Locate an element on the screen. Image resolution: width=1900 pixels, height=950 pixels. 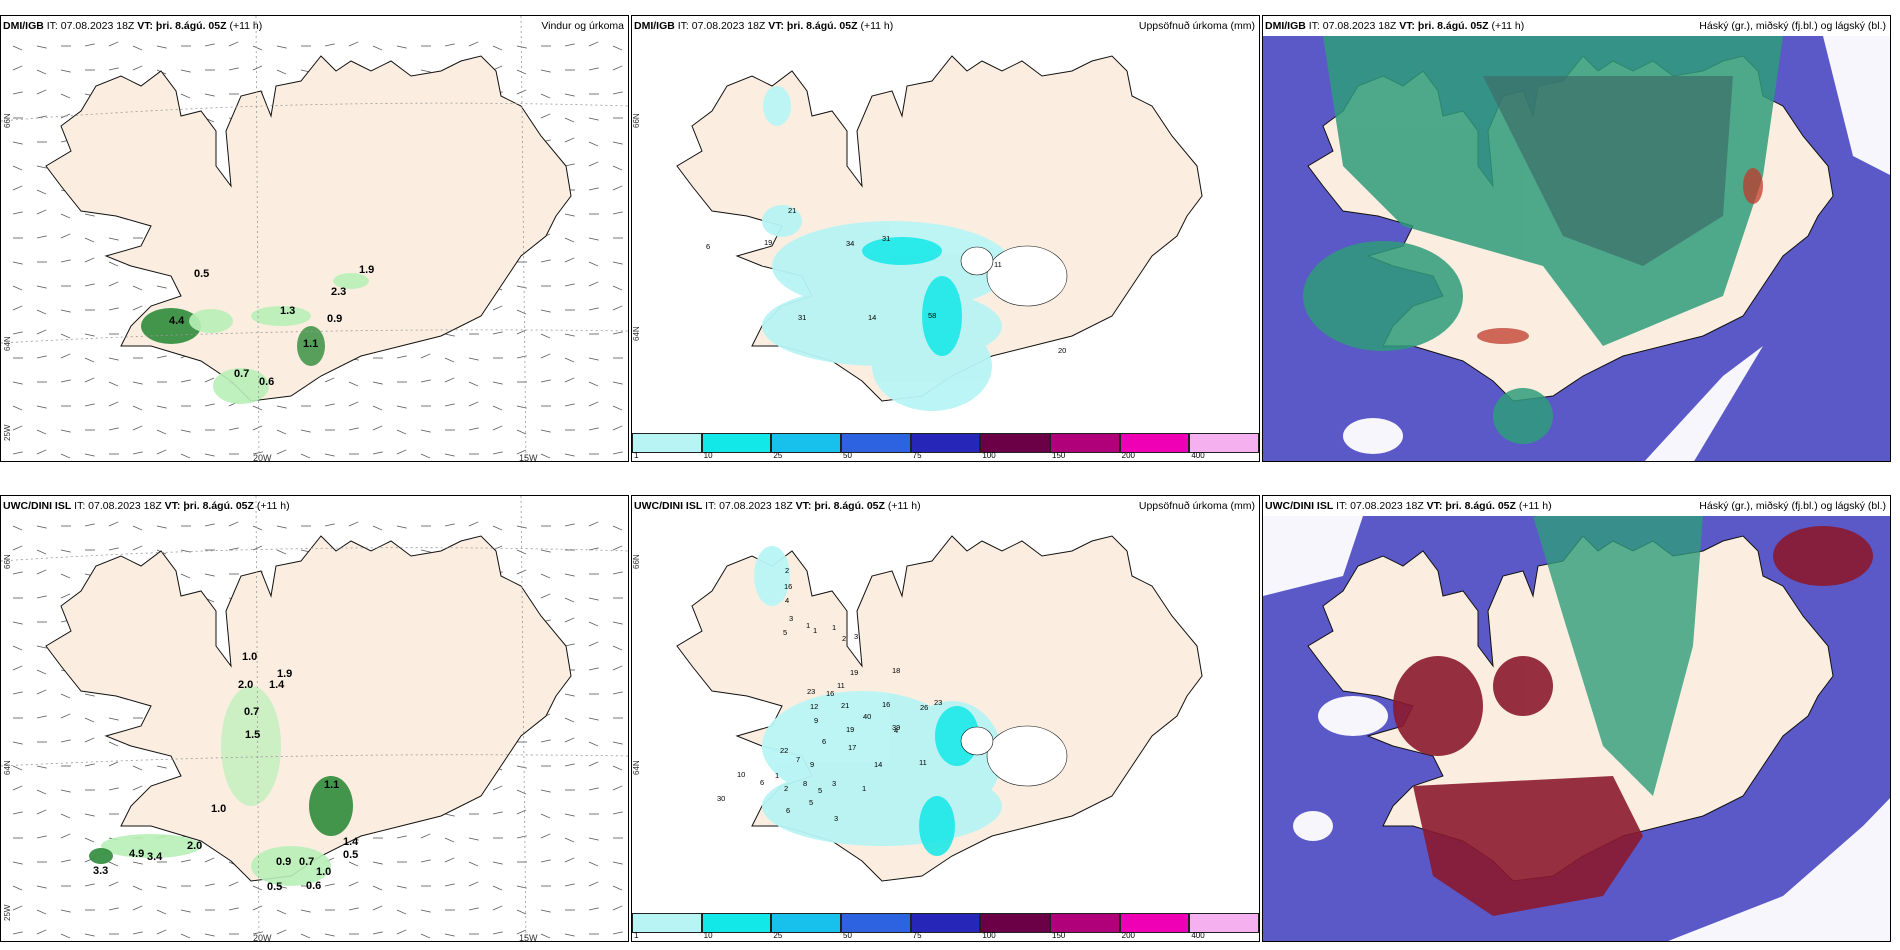
precip-value: 21 is located at coordinates (792, 210).